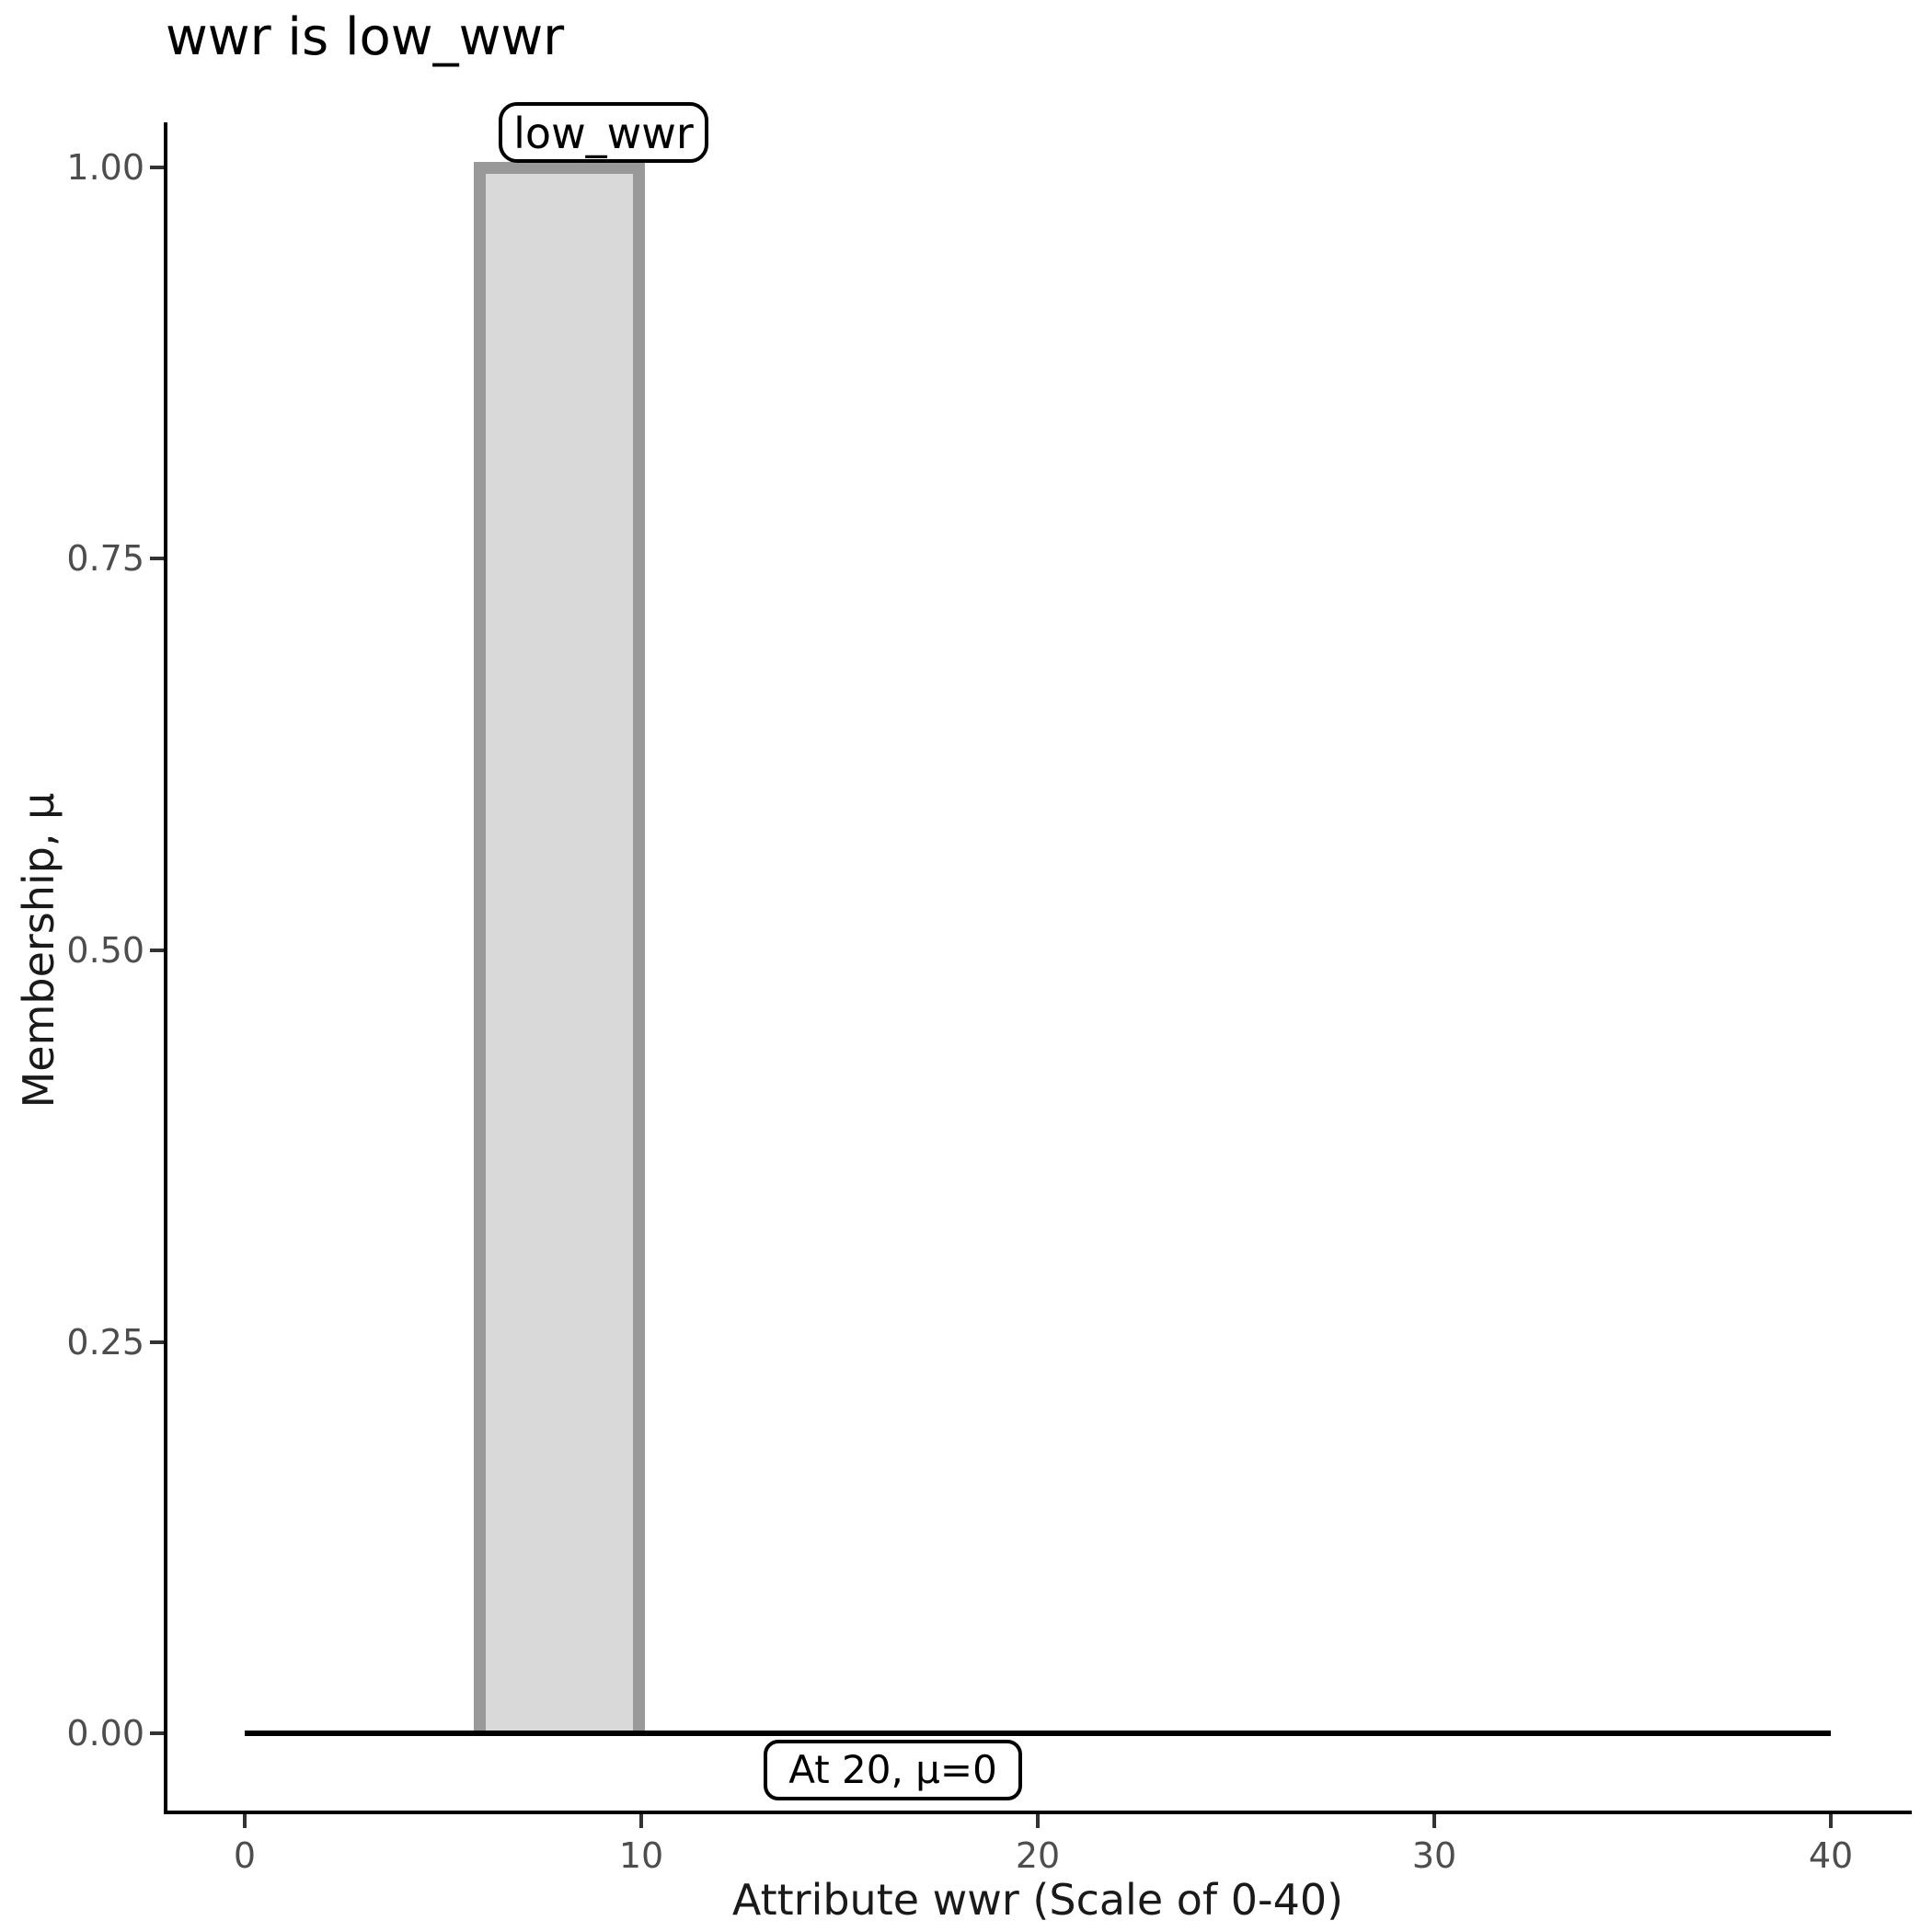 This screenshot has height=1932, width=1932. Describe the element at coordinates (1037, 1900) in the screenshot. I see `x-axis-title: Attribute wwr (Scale of 0-40)` at that location.